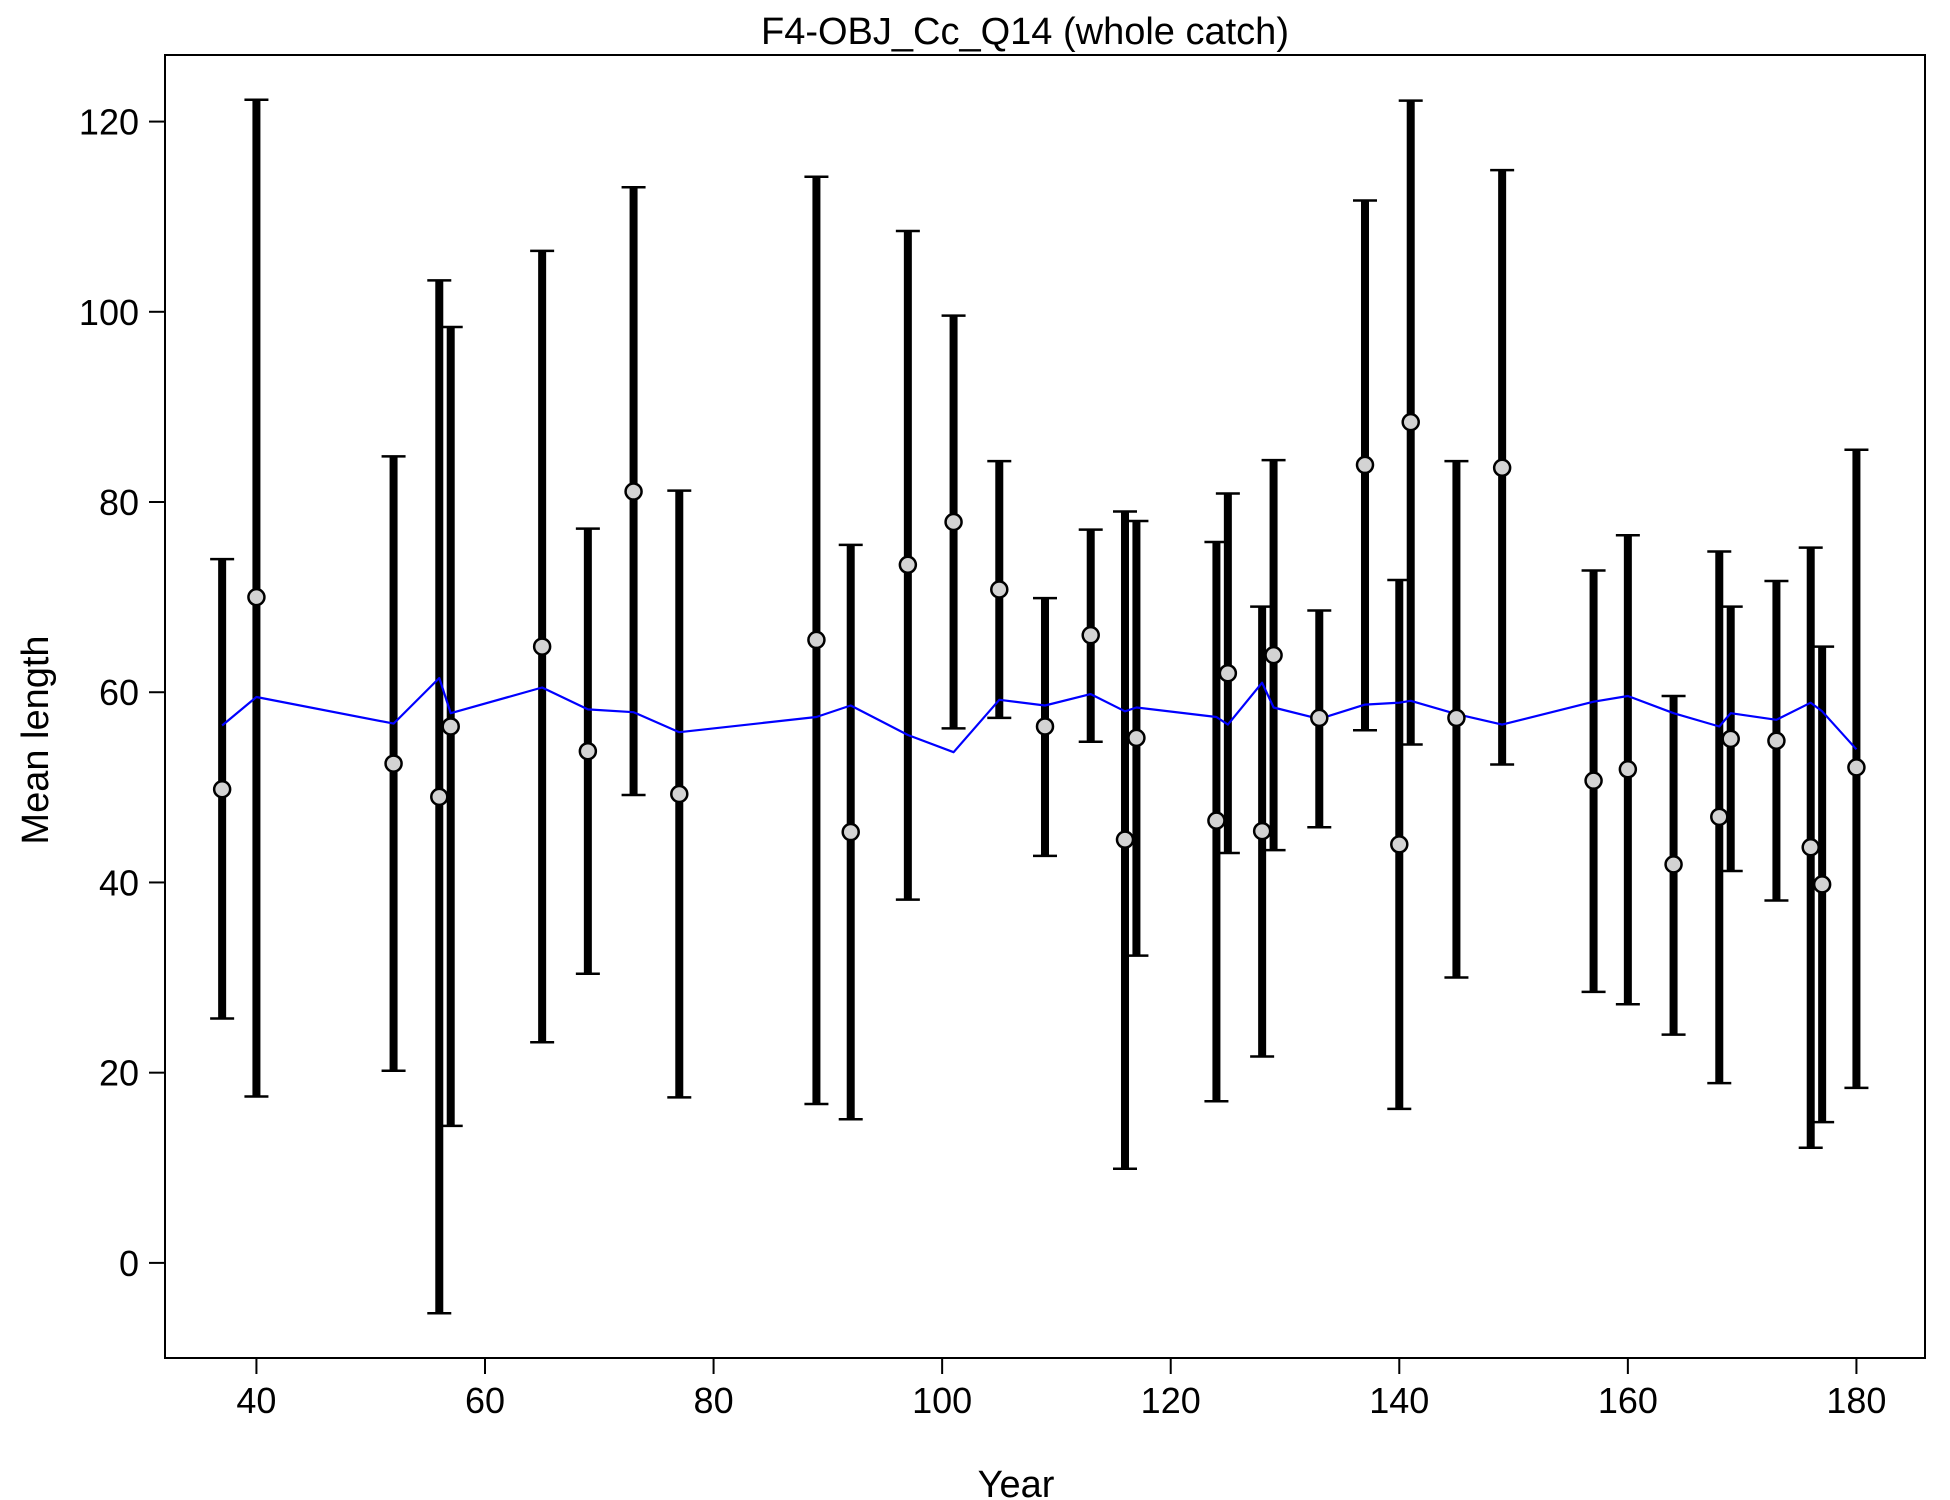 This screenshot has height=1500, width=1950. What do you see at coordinates (714, 1400) in the screenshot?
I see `x-tick-label: 80` at bounding box center [714, 1400].